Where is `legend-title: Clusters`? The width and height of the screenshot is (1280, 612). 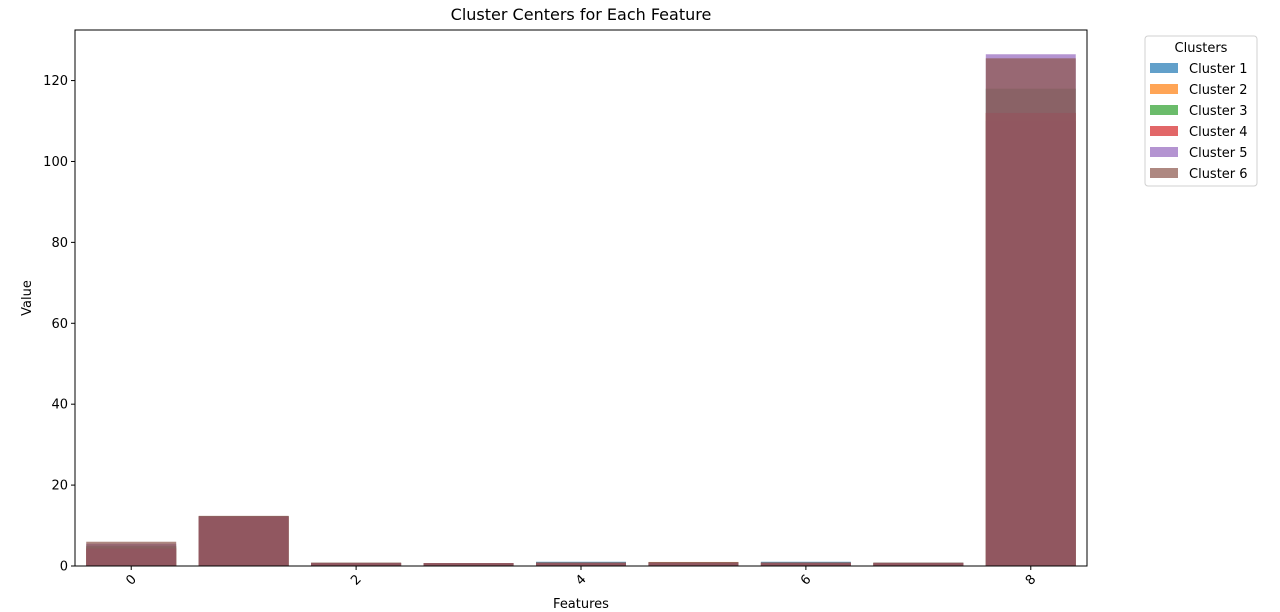 legend-title: Clusters is located at coordinates (1201, 48).